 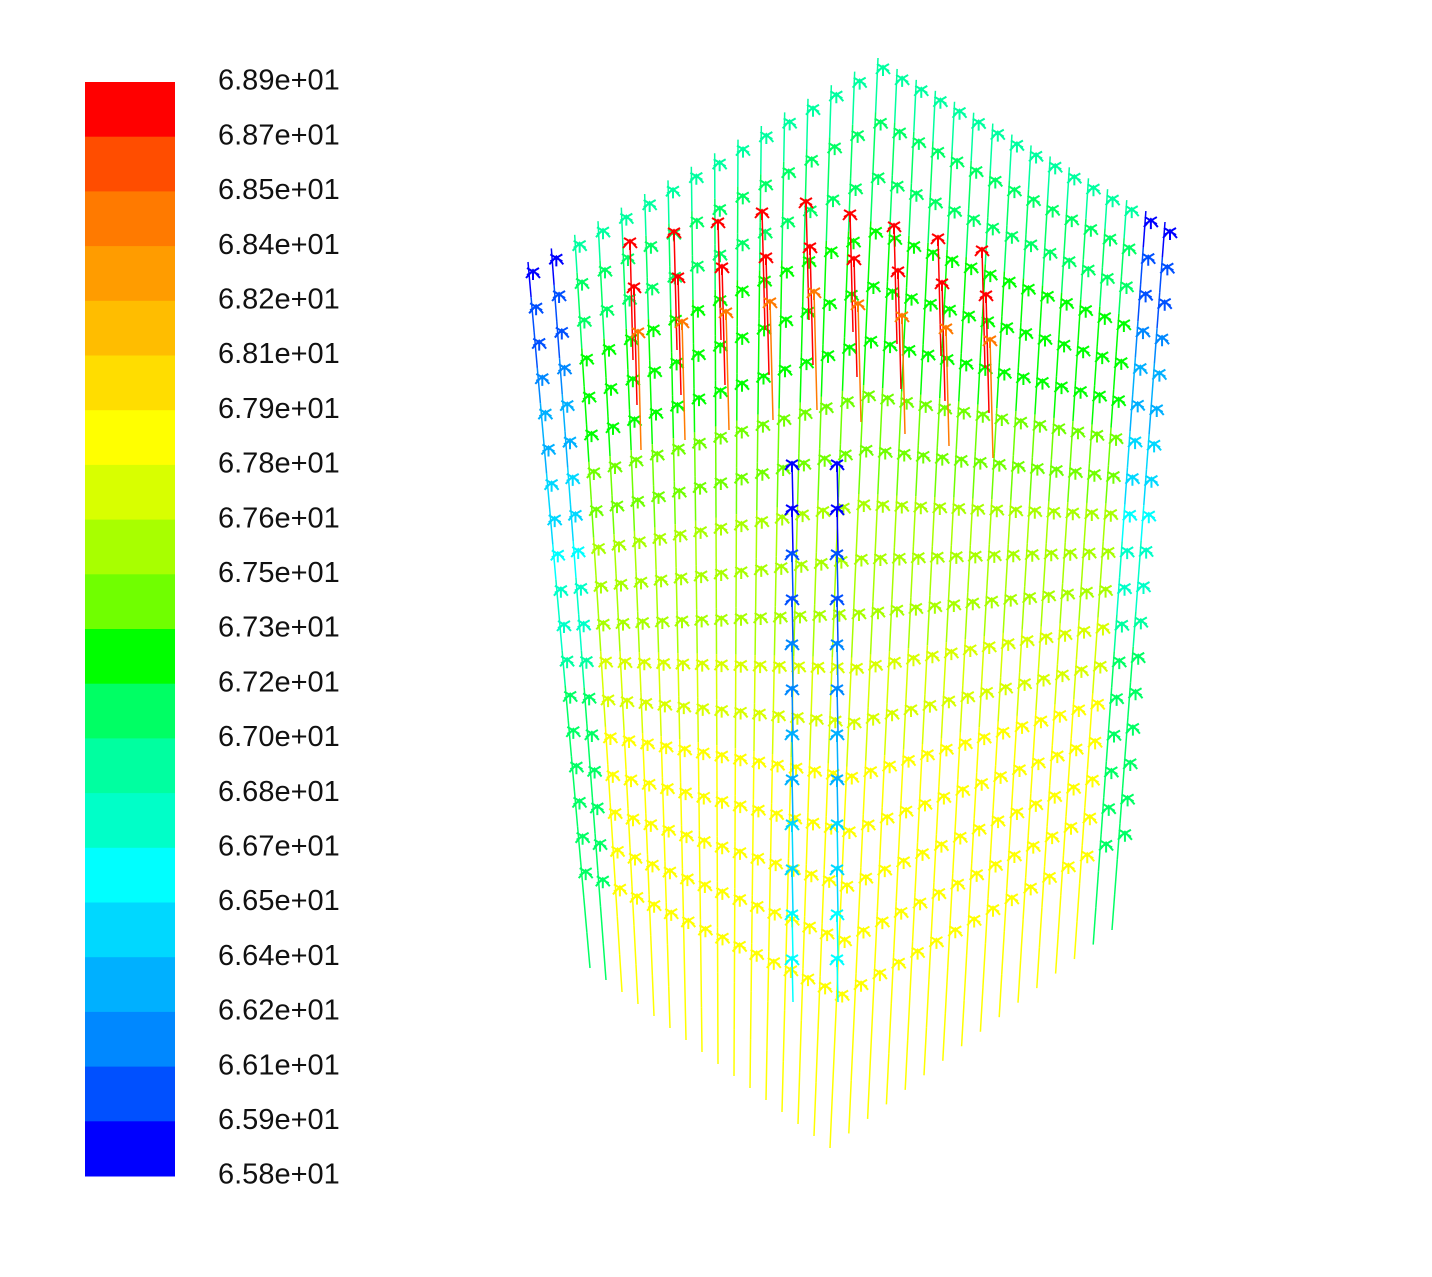 What do you see at coordinates (279, 956) in the screenshot?
I see `colorbar-label: 6.64e+01` at bounding box center [279, 956].